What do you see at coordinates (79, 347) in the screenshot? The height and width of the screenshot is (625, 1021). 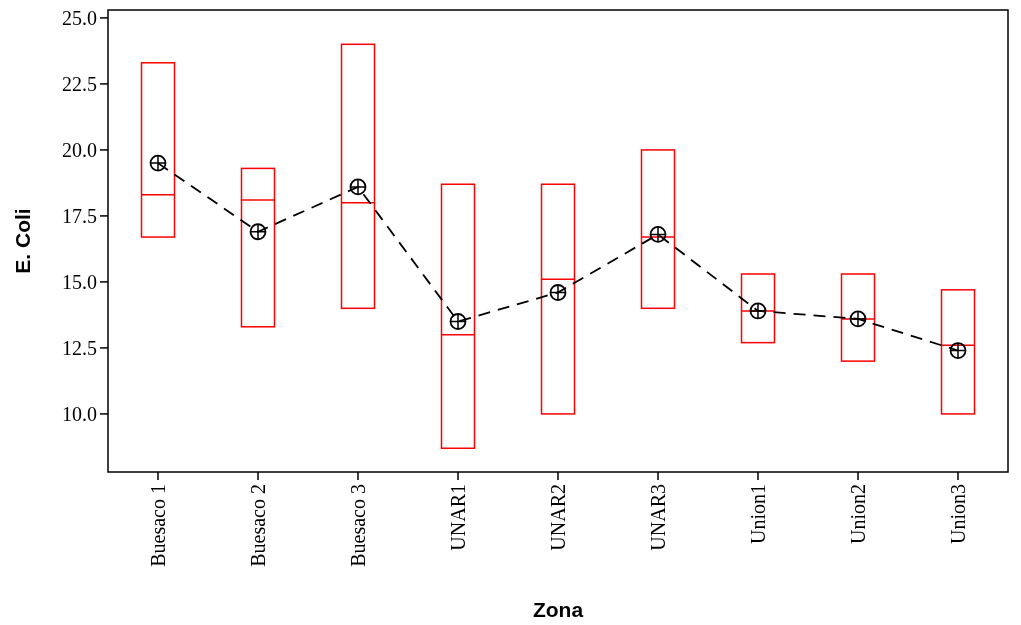 I see `y-tick-label: 12.5` at bounding box center [79, 347].